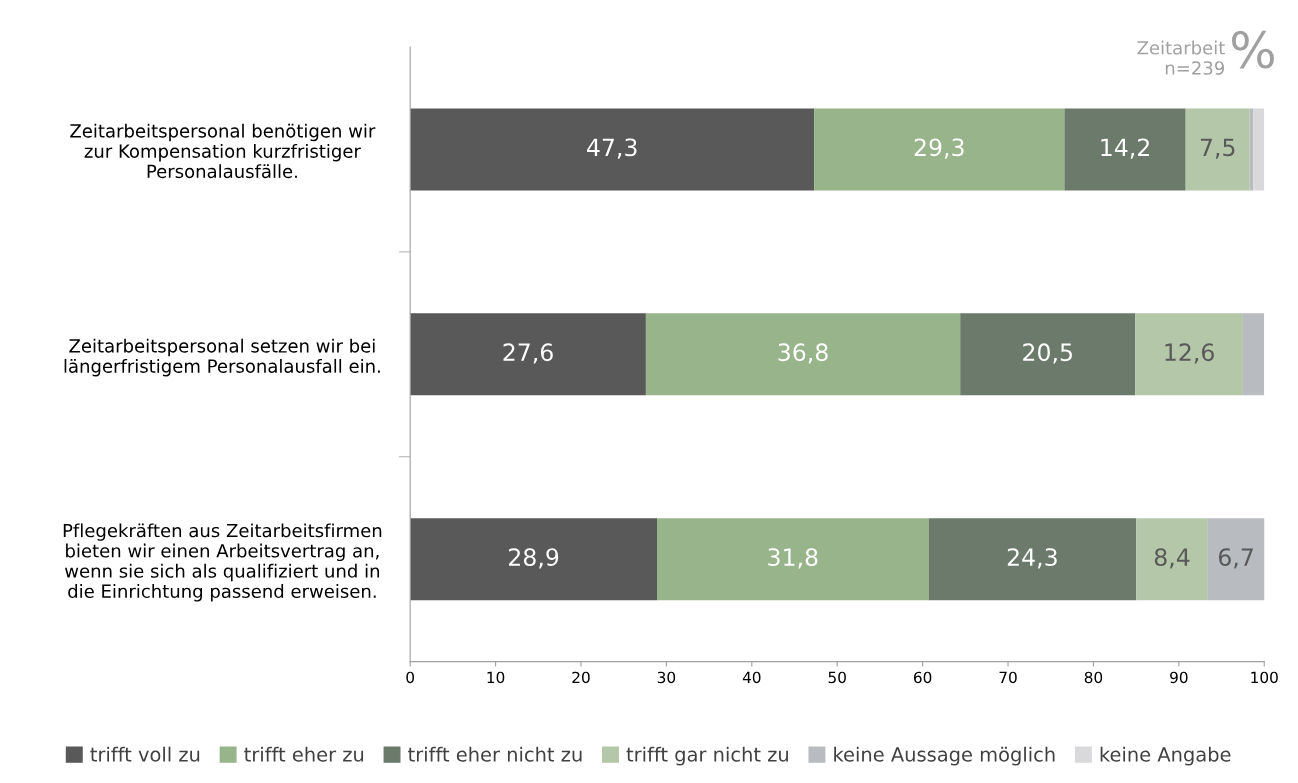 Image resolution: width=1298 pixels, height=783 pixels. I want to click on data-label: 27,6, so click(528, 353).